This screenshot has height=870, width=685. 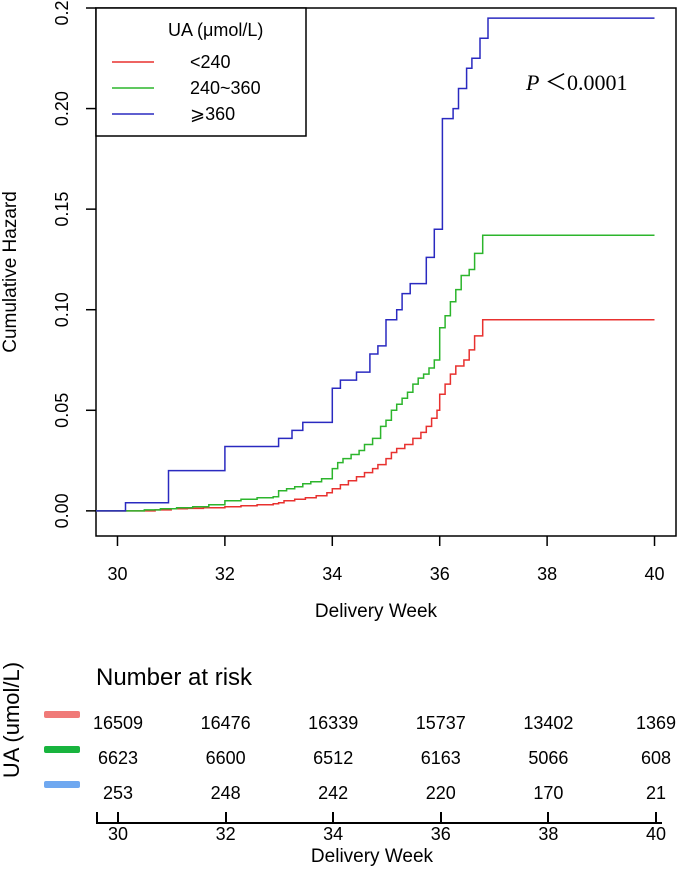 What do you see at coordinates (62, 13) in the screenshot?
I see `y-tick-label: 0.25` at bounding box center [62, 13].